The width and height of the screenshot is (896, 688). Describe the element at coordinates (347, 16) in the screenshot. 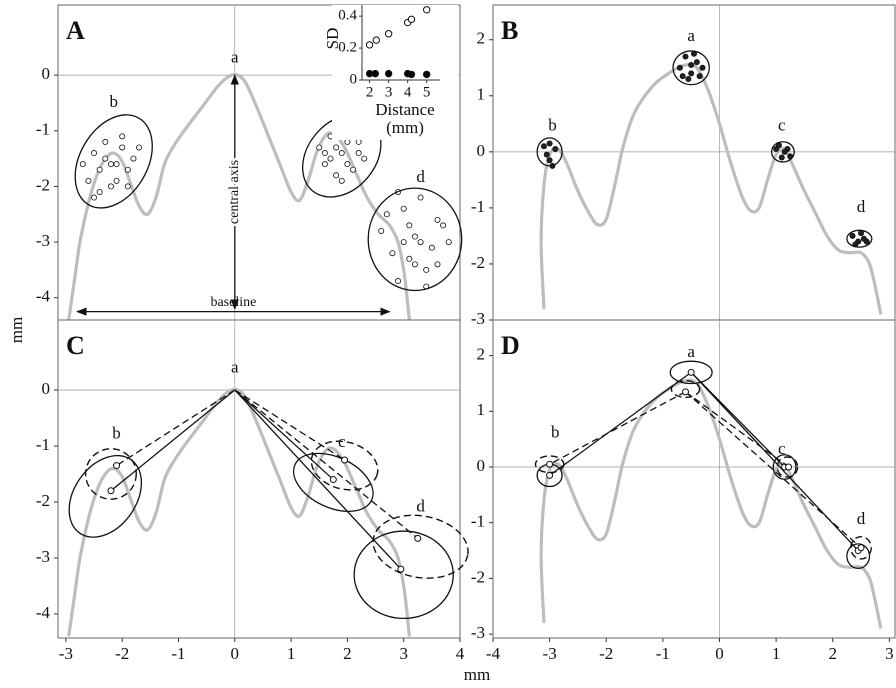

I see `y-tick-label: 0.4` at that location.